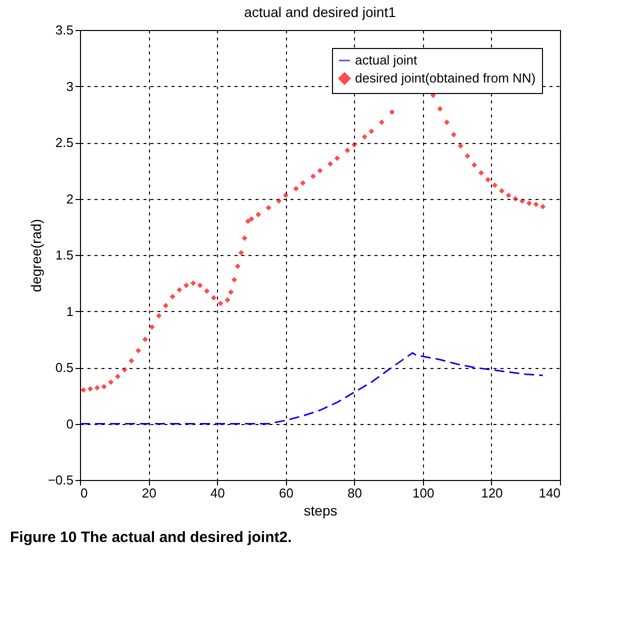 This screenshot has height=638, width=636. I want to click on line-series, so click(312, 388).